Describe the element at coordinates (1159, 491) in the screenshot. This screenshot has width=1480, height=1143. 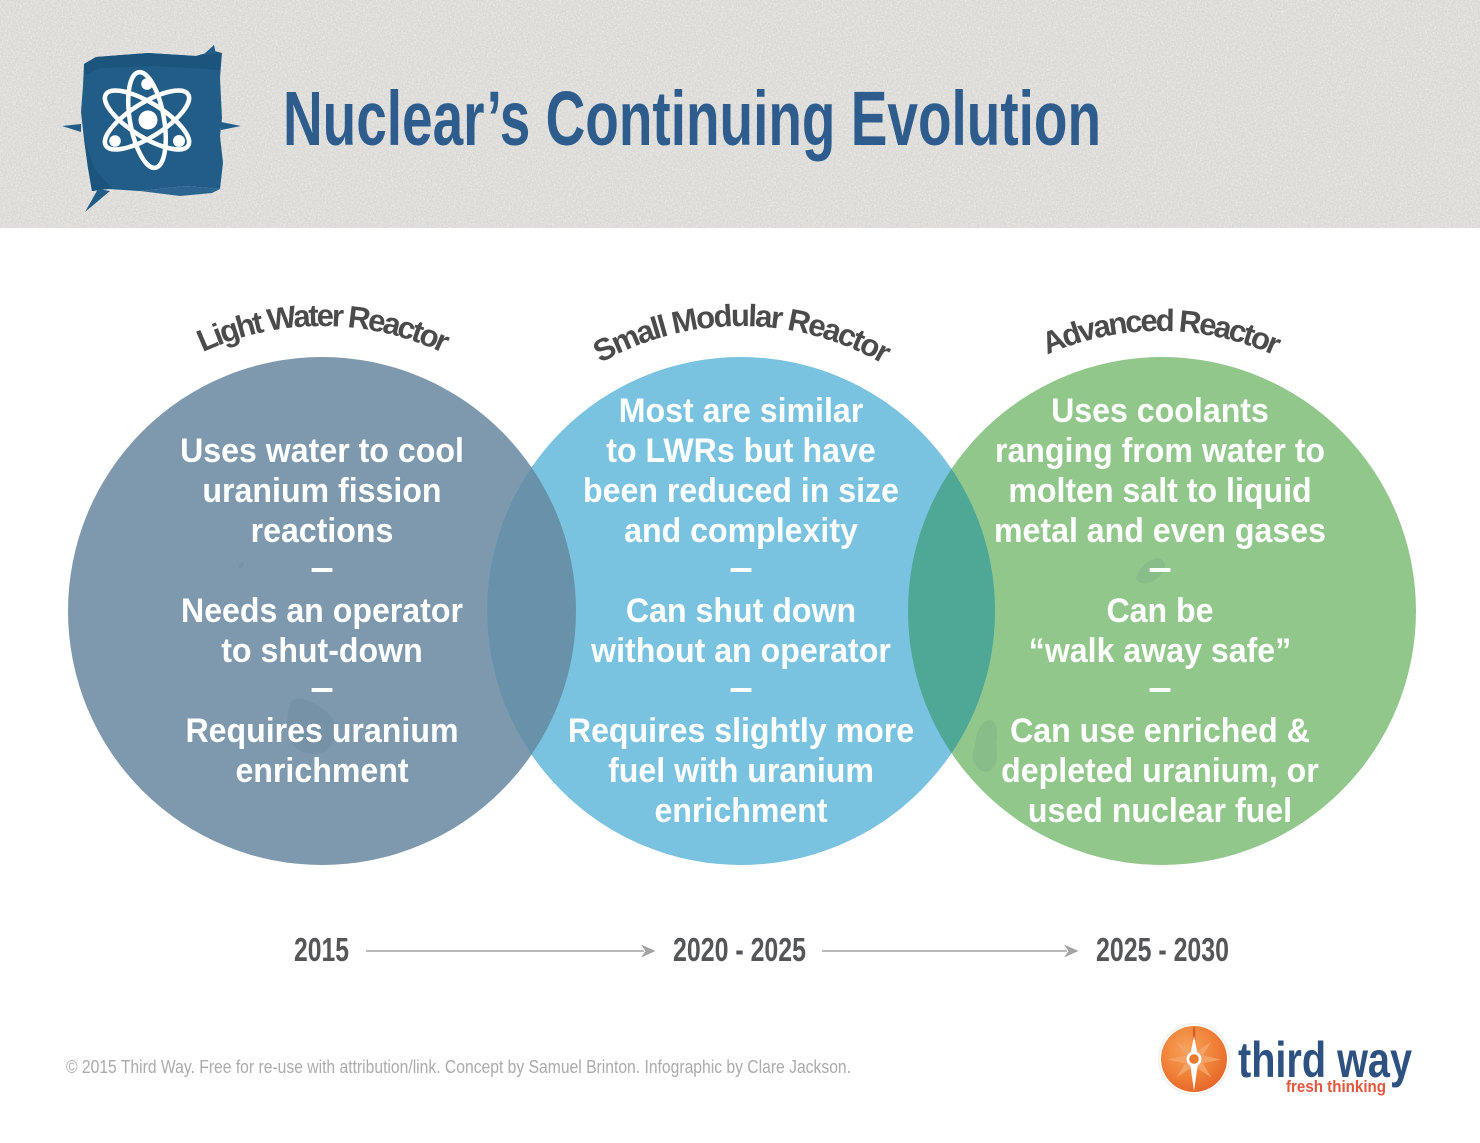
I see `svg-text: molten salt to liquid` at that location.